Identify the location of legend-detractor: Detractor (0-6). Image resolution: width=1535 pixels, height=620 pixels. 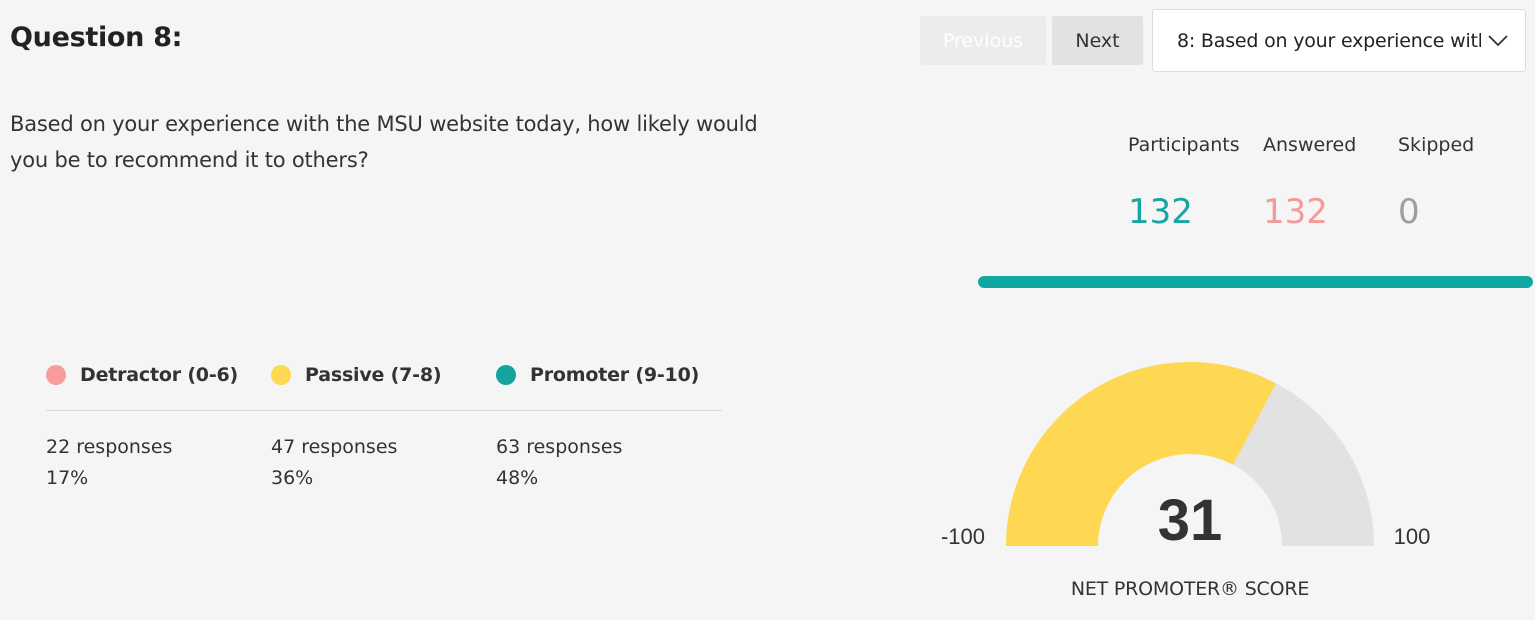
(142, 375).